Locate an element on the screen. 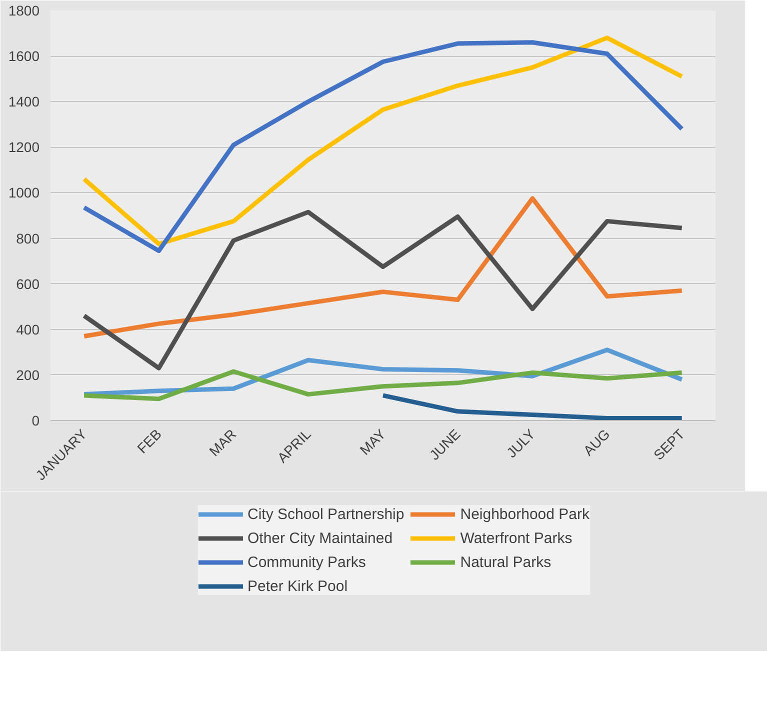 This screenshot has width=767, height=715. legend-label: Neighborhood Park is located at coordinates (525, 514).